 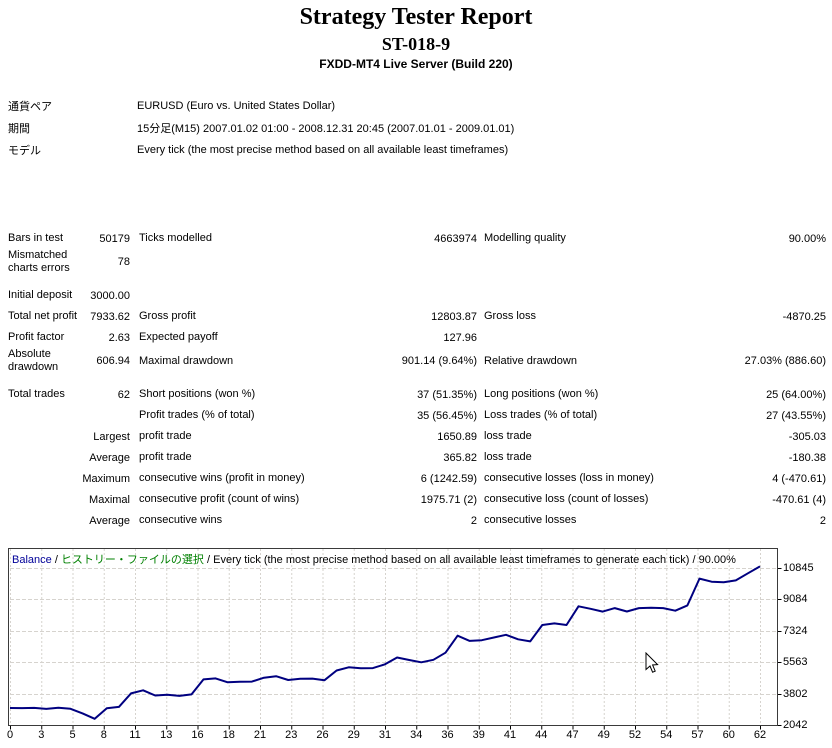 What do you see at coordinates (460, 457) in the screenshot?
I see `stat-value: 365.82` at bounding box center [460, 457].